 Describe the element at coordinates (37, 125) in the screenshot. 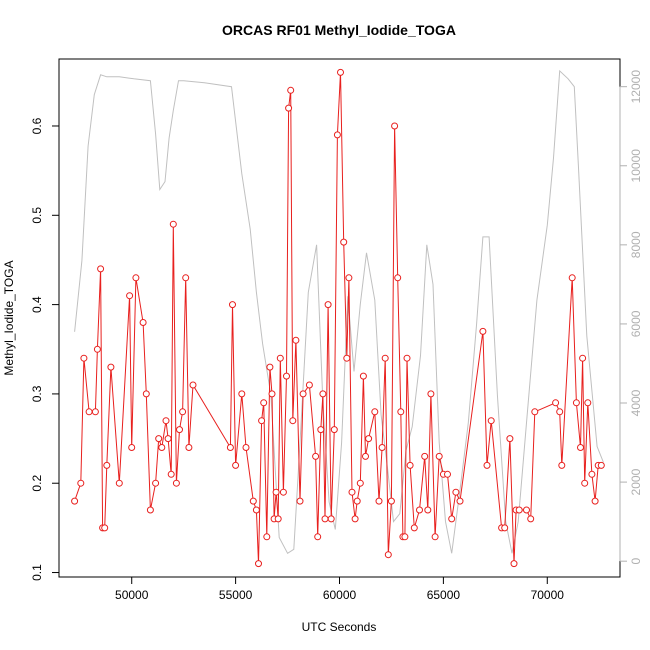

I see `y-tick-label: 0.6` at that location.